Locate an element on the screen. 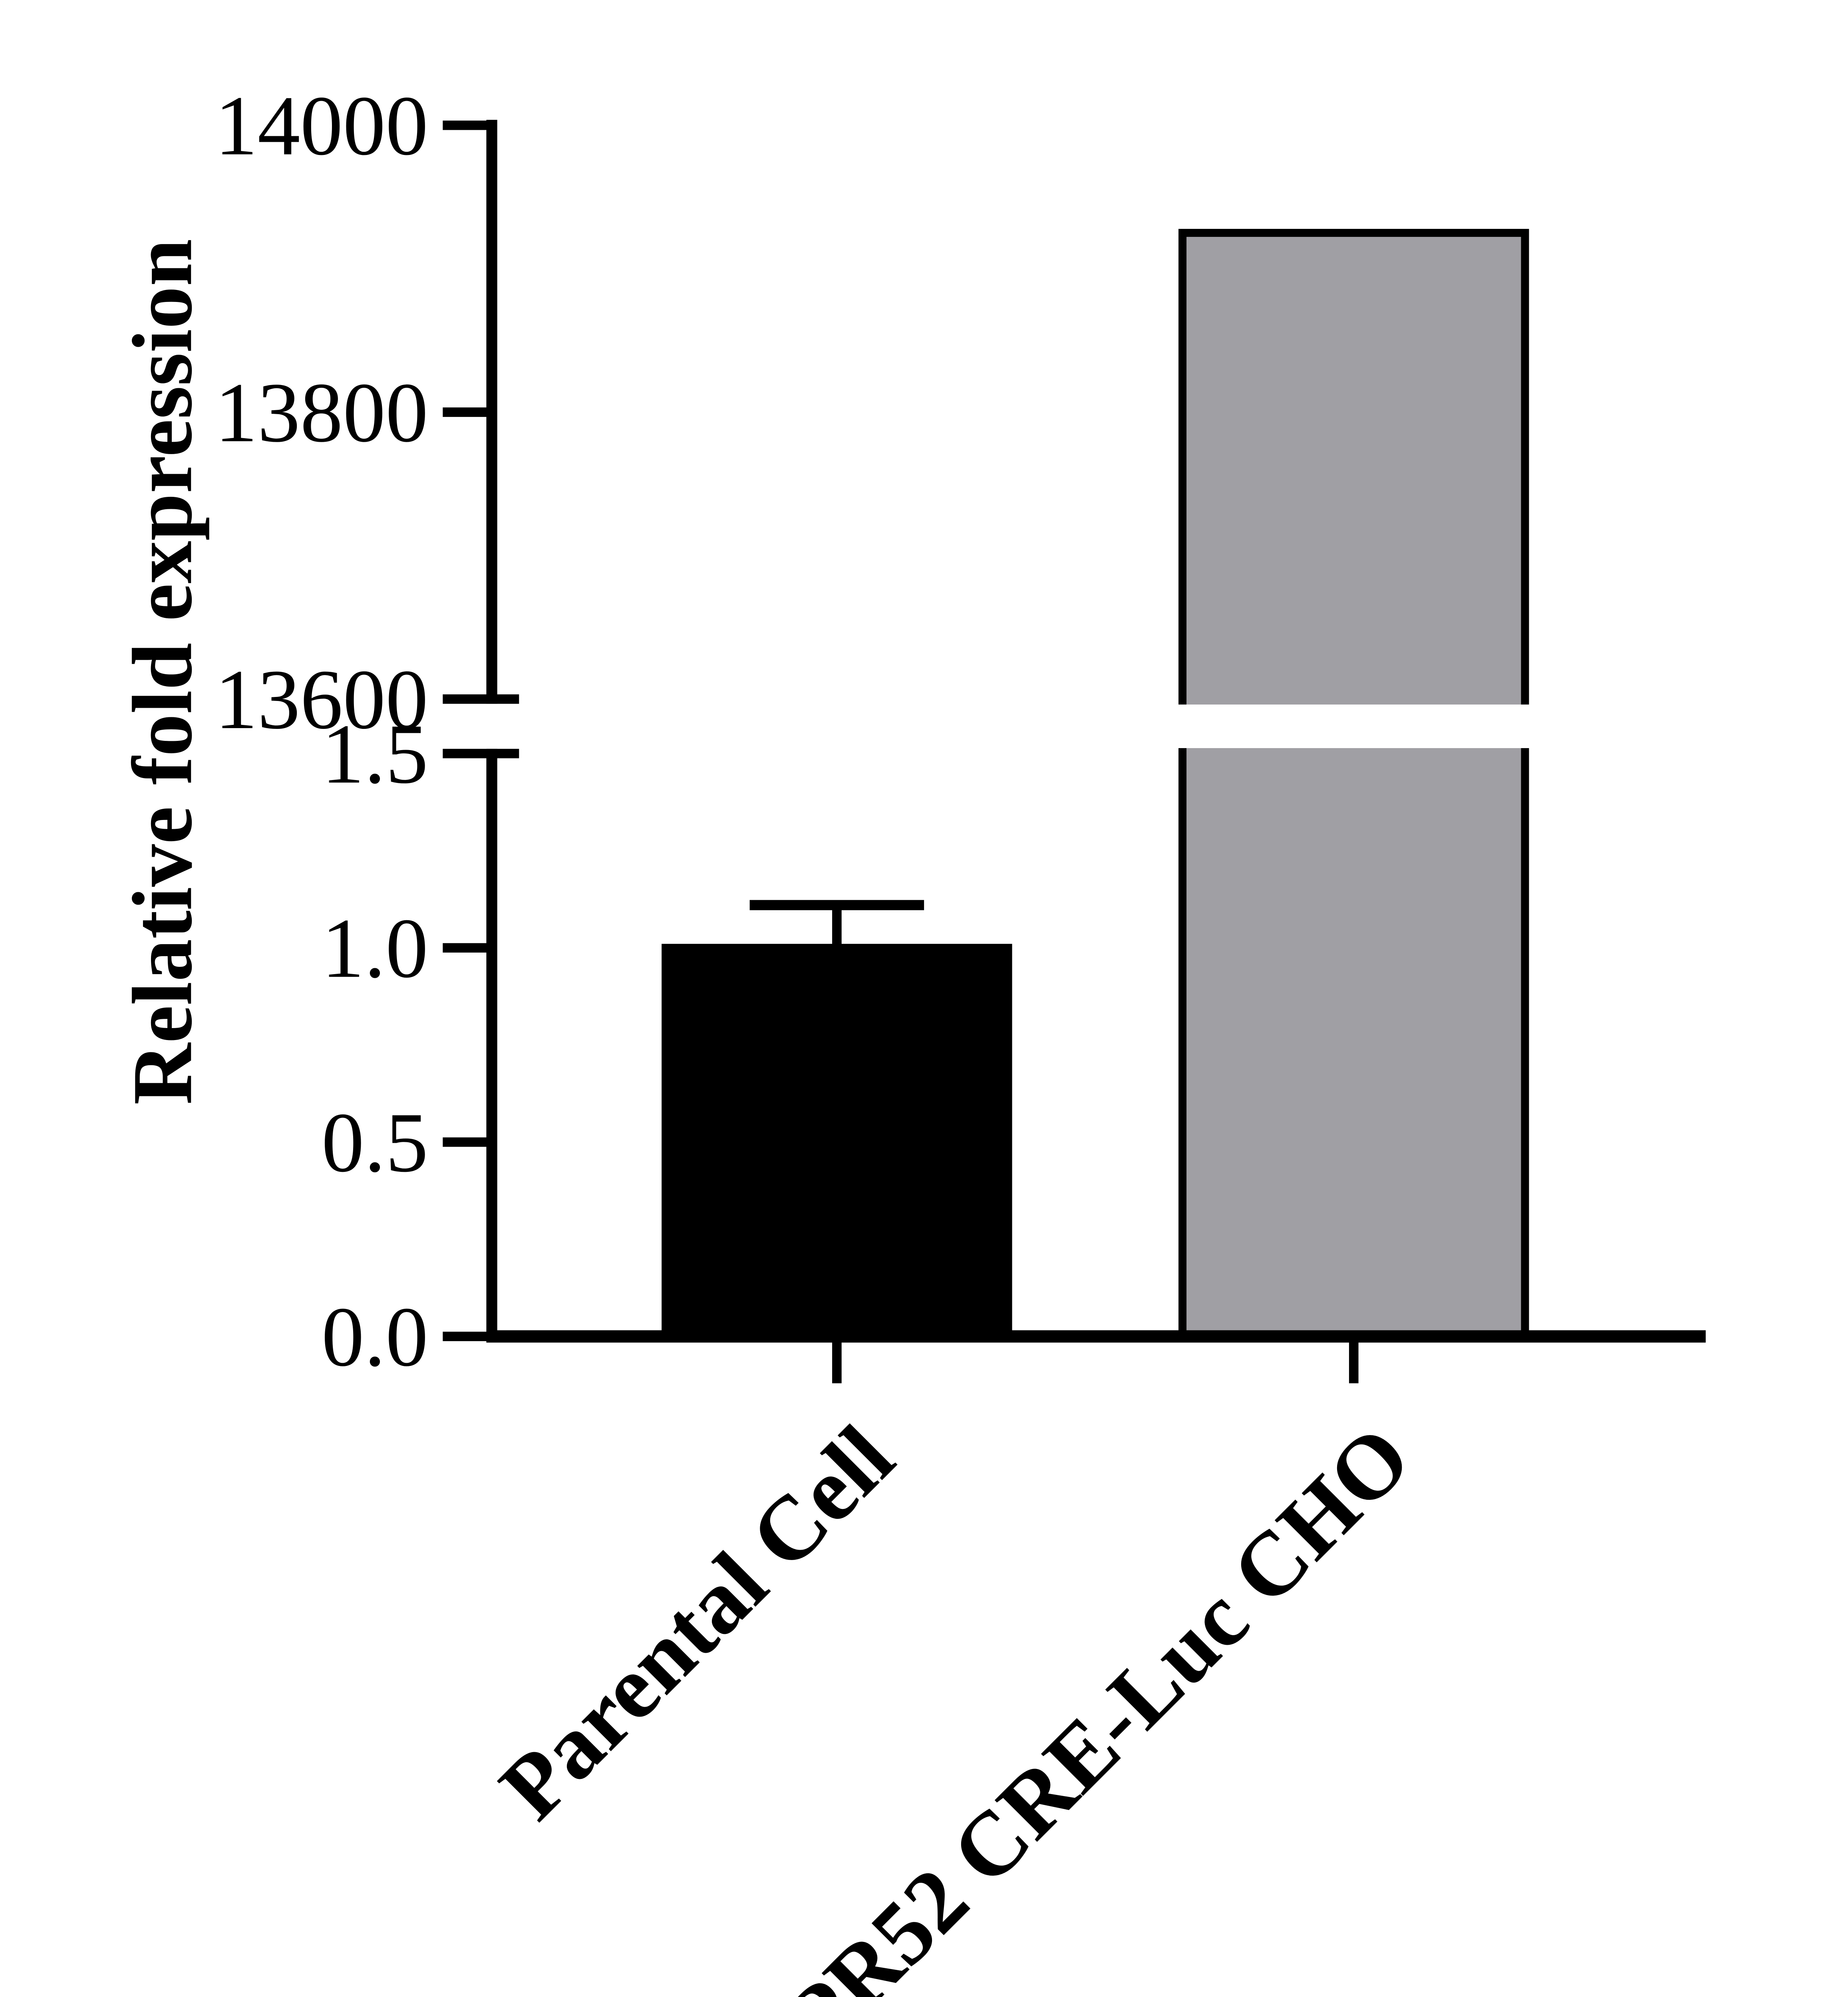  y-tick-label: 1.0 is located at coordinates (375, 948).